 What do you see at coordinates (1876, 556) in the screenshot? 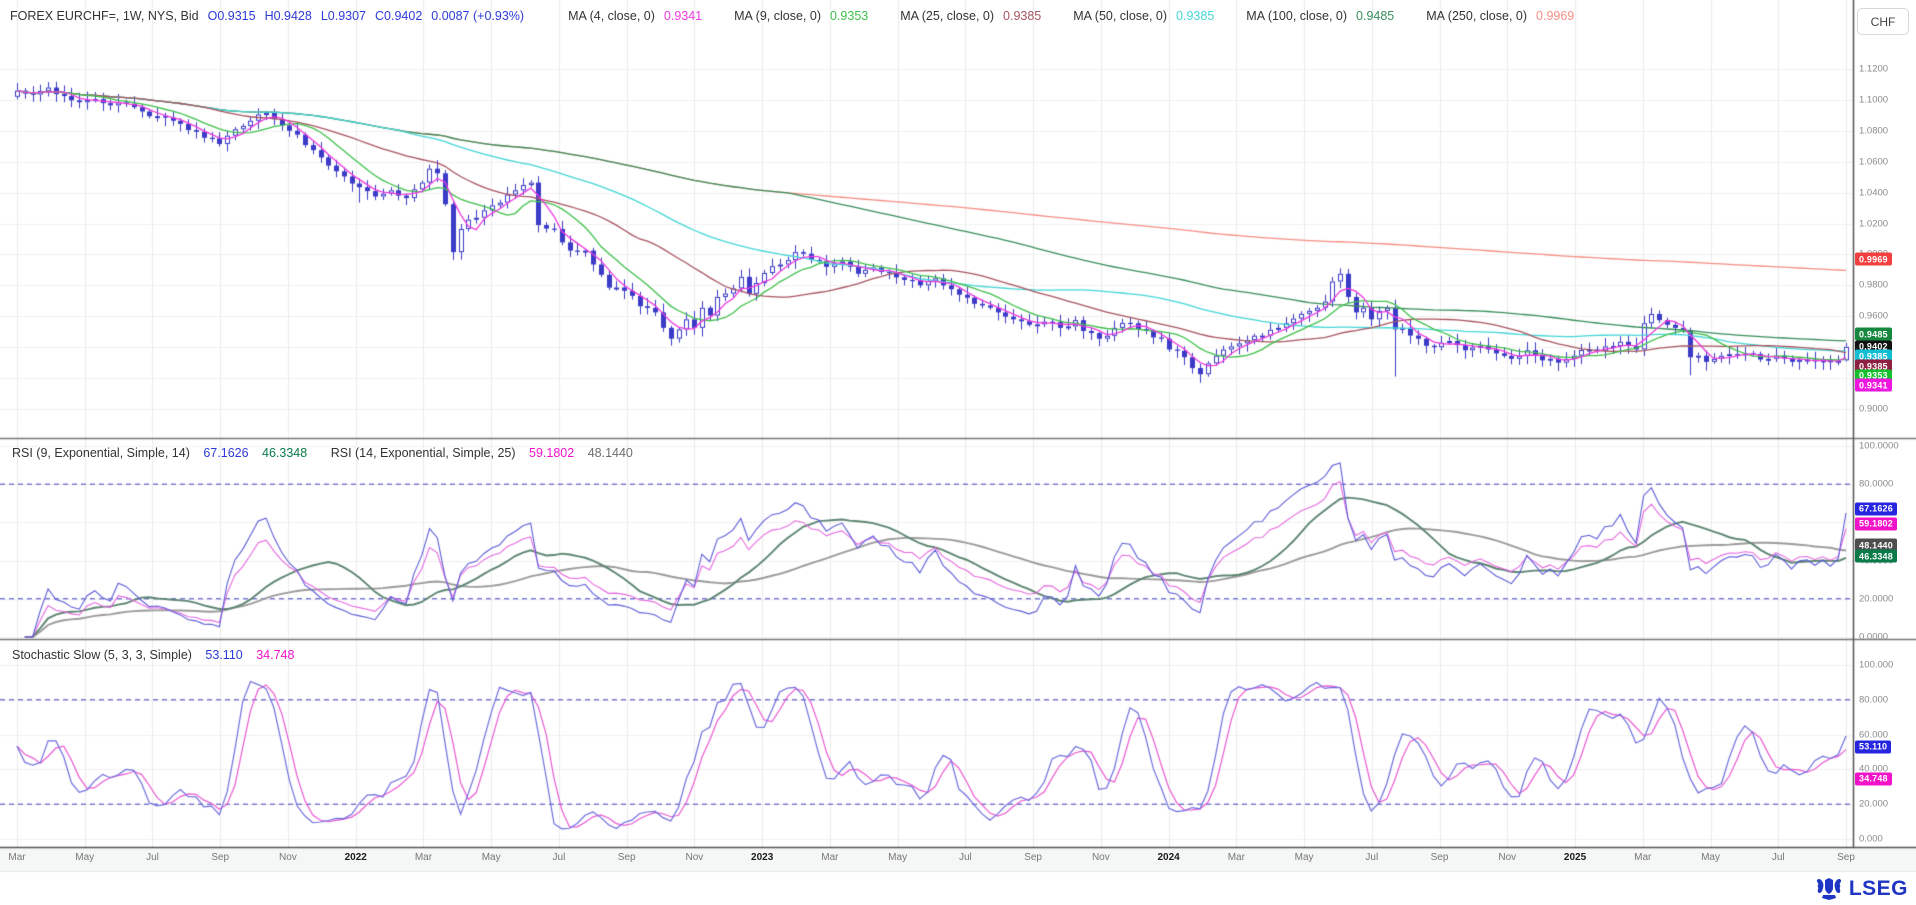
I see `value-badge: 46.3348` at bounding box center [1876, 556].